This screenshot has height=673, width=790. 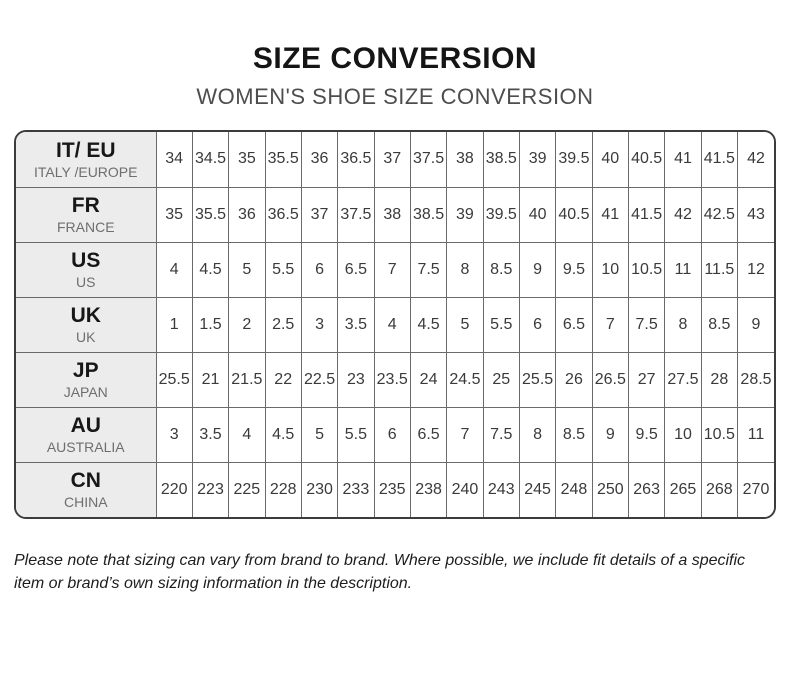 What do you see at coordinates (646, 379) in the screenshot?
I see `size-value-cell: 27` at bounding box center [646, 379].